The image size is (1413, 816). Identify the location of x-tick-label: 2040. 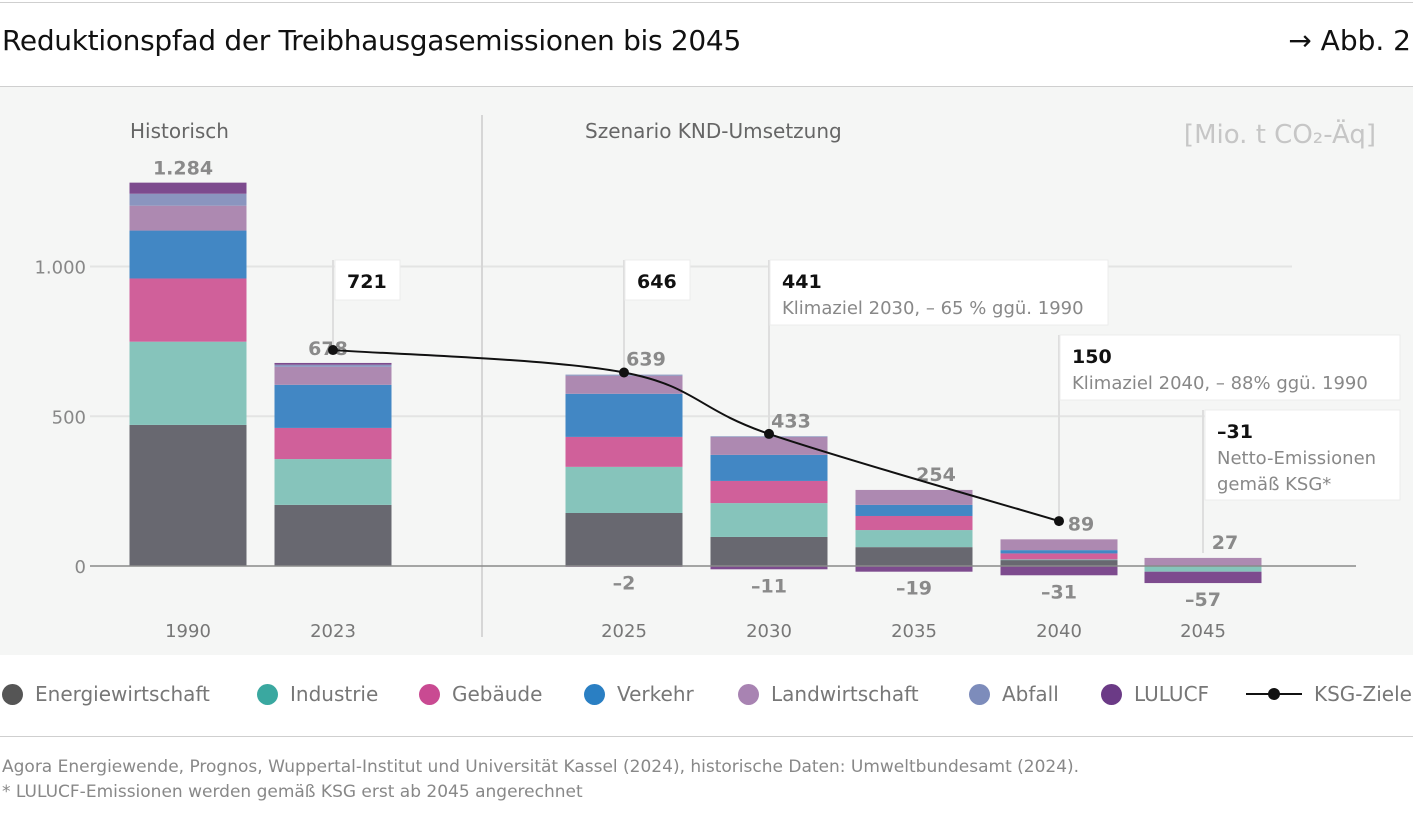
(1059, 631).